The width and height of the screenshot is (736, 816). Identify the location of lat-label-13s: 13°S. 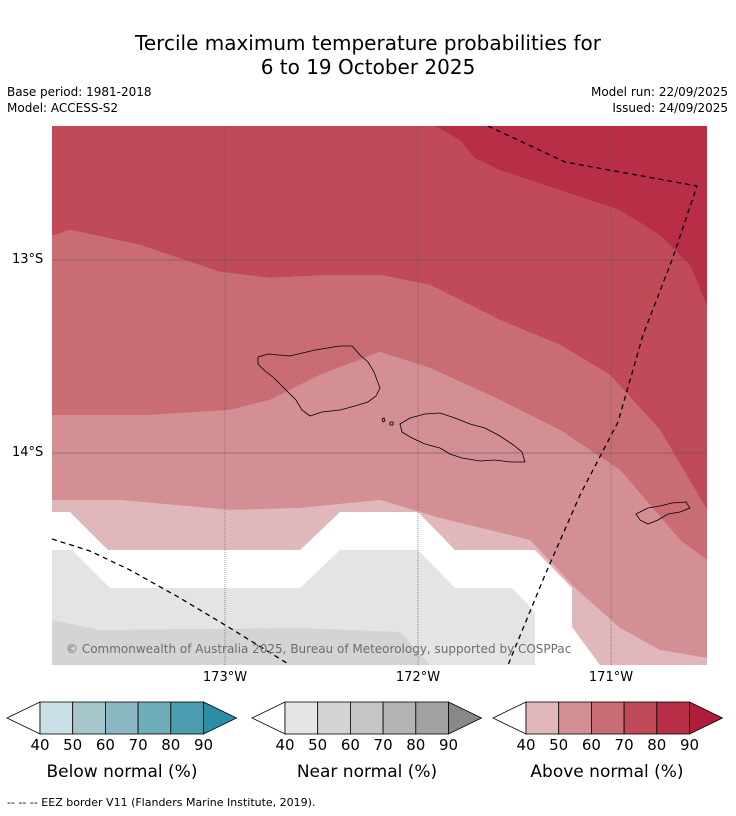
(28, 259).